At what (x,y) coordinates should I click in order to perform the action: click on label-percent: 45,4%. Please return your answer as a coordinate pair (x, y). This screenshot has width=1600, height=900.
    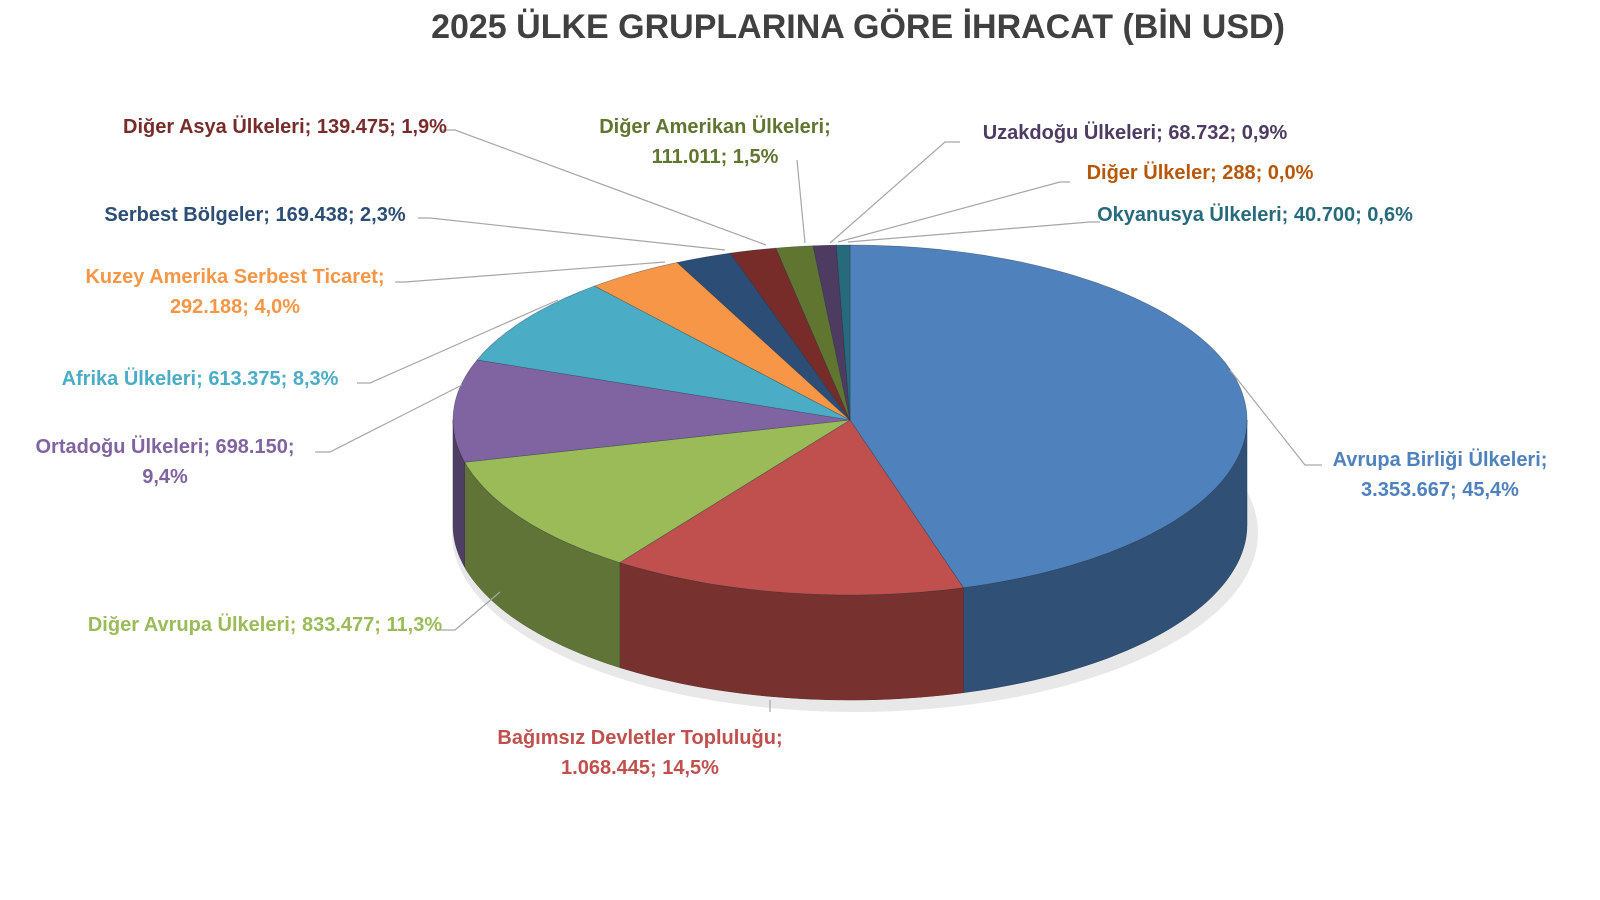
    Looking at the image, I should click on (1490, 490).